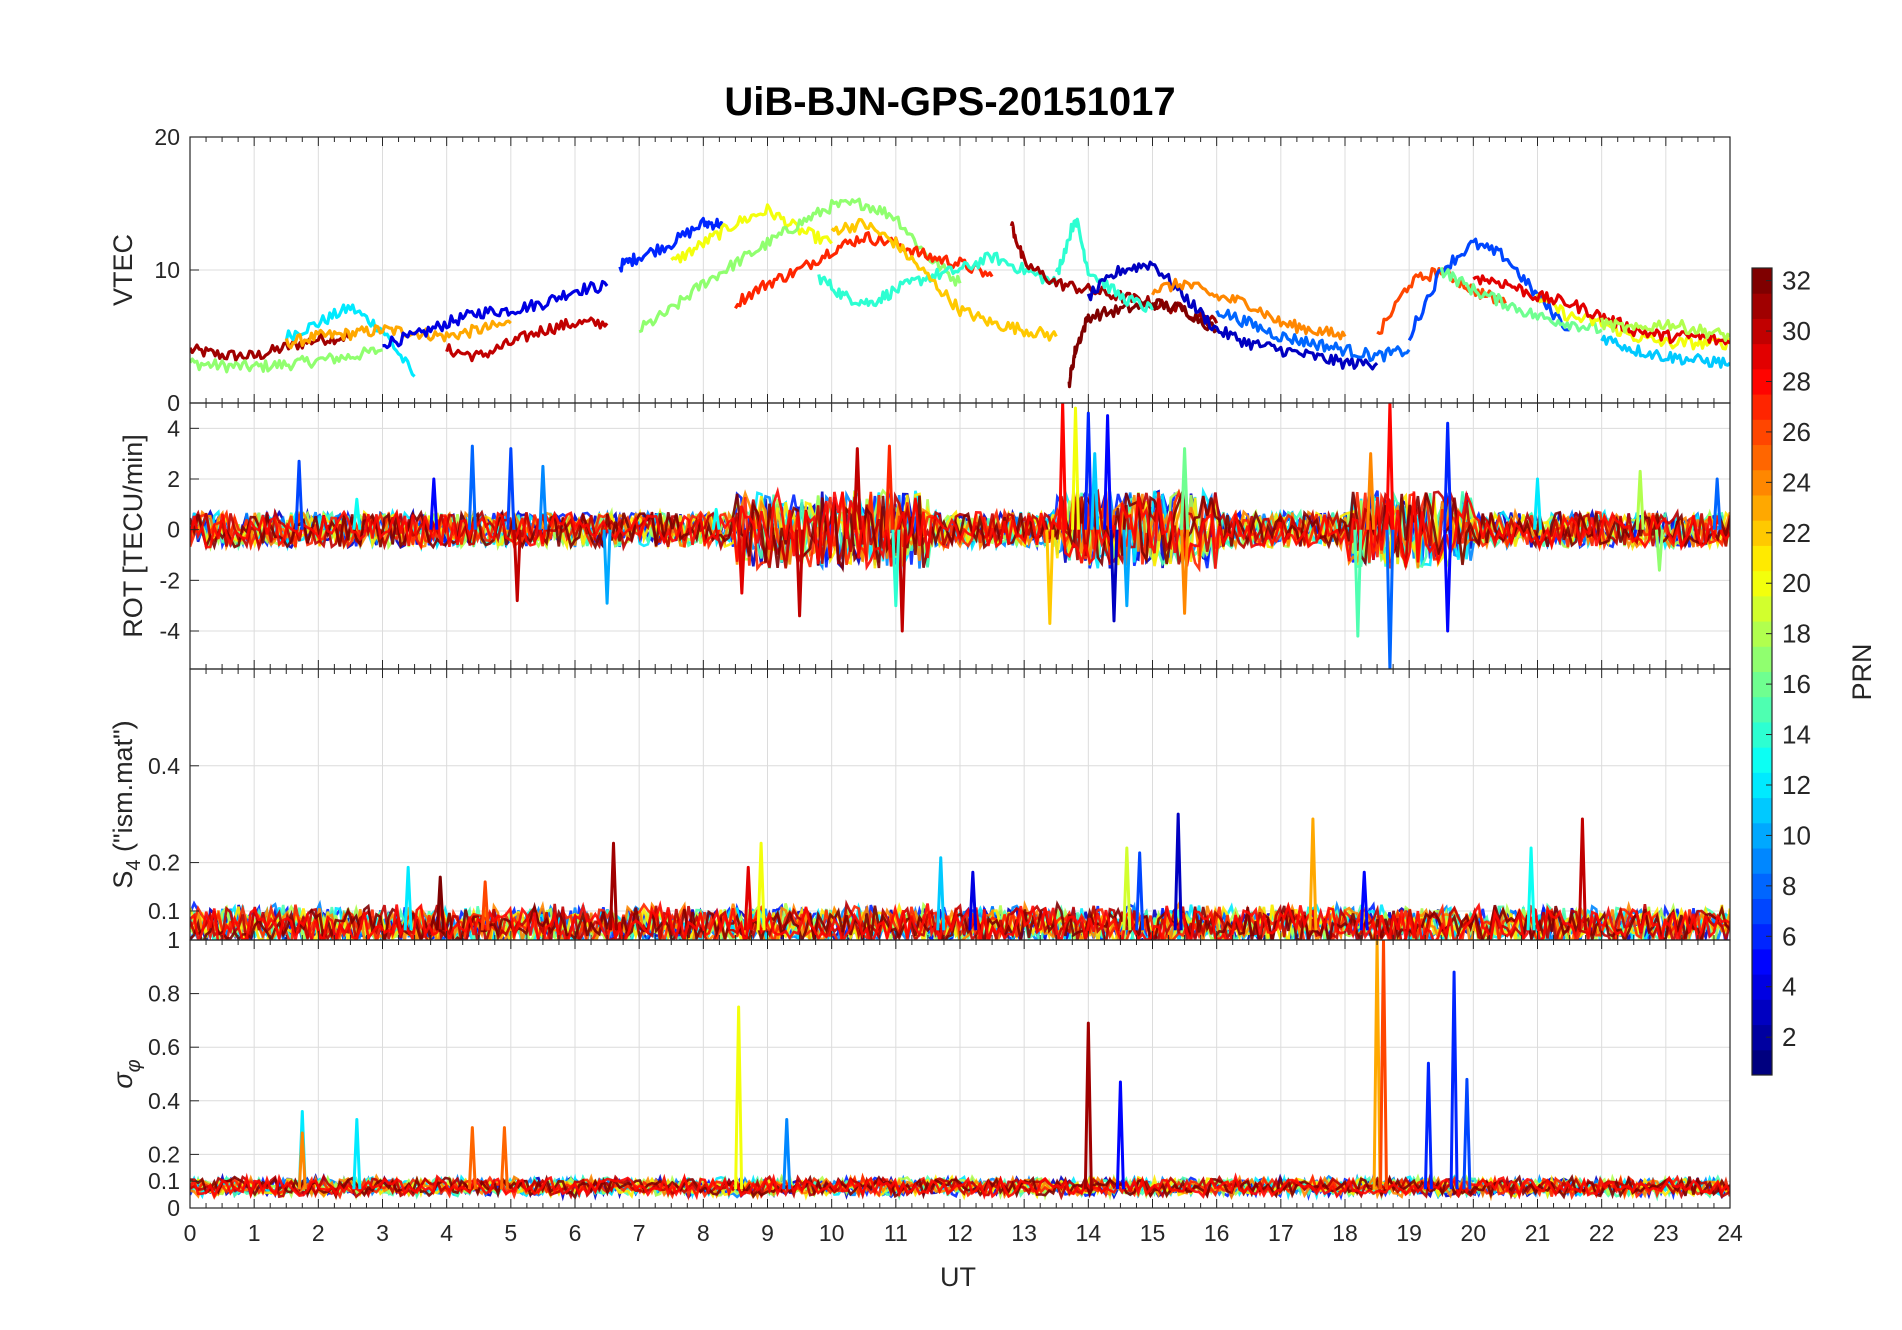  What do you see at coordinates (1796, 533) in the screenshot?
I see `colorbar-tick-label: 22` at bounding box center [1796, 533].